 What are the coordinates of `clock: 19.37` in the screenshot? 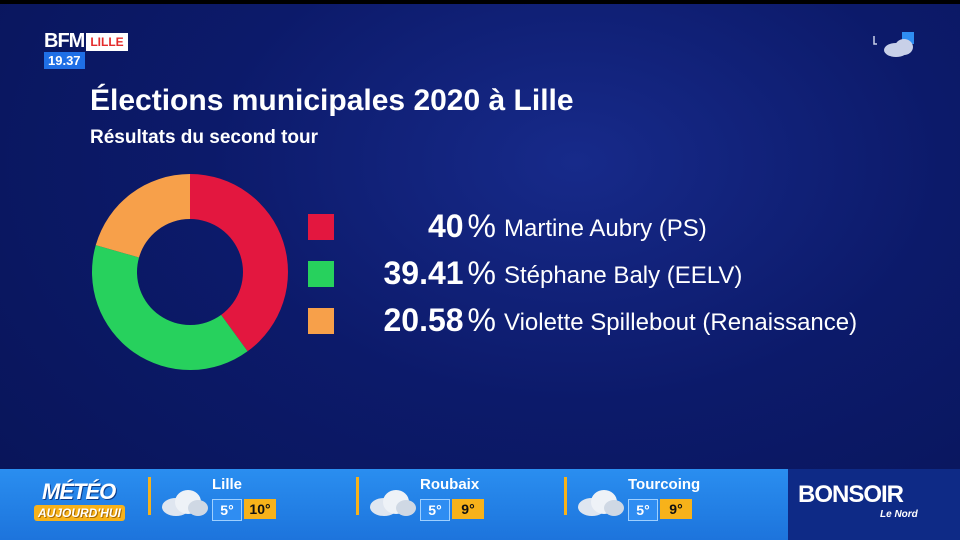 It's located at (64, 60).